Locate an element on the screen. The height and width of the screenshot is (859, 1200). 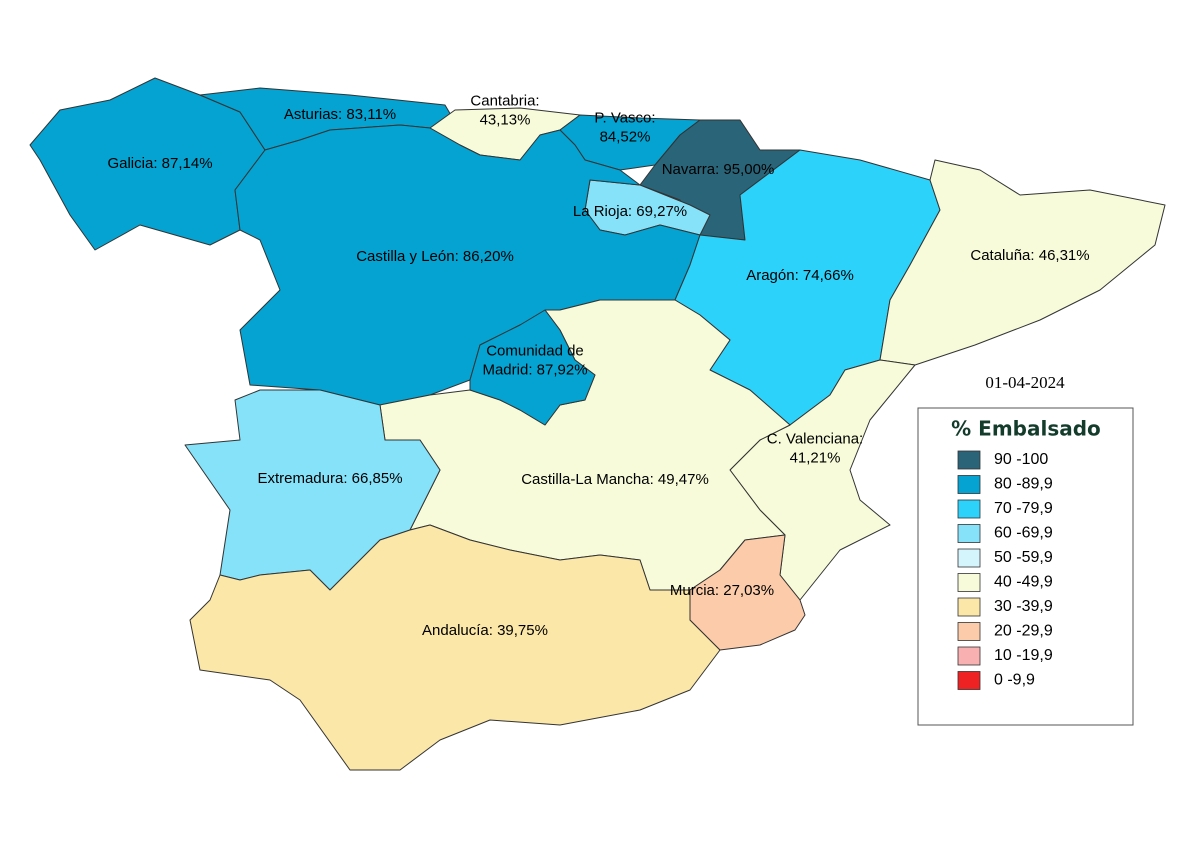
region-madrid is located at coordinates (532, 367).